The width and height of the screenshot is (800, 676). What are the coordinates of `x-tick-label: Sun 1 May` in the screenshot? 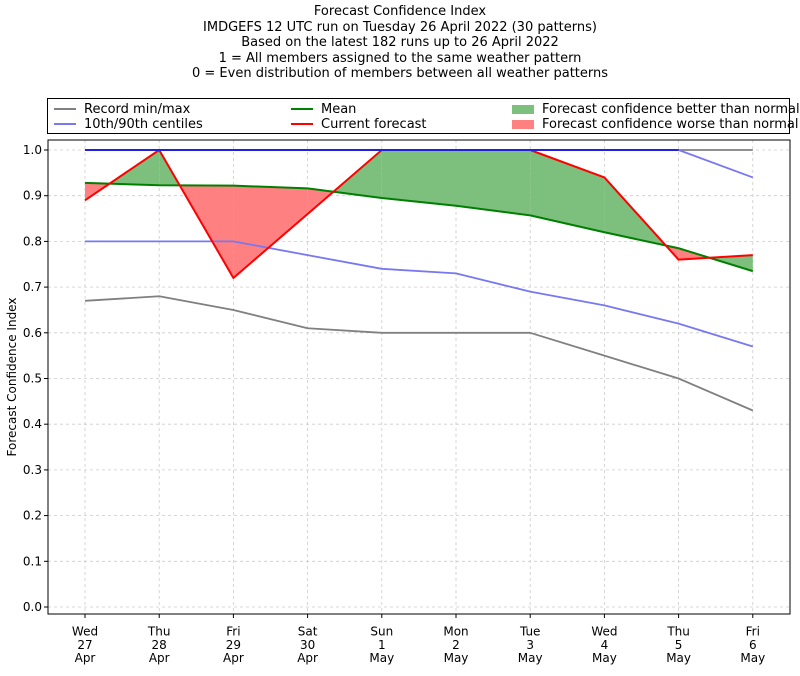 It's located at (381, 645).